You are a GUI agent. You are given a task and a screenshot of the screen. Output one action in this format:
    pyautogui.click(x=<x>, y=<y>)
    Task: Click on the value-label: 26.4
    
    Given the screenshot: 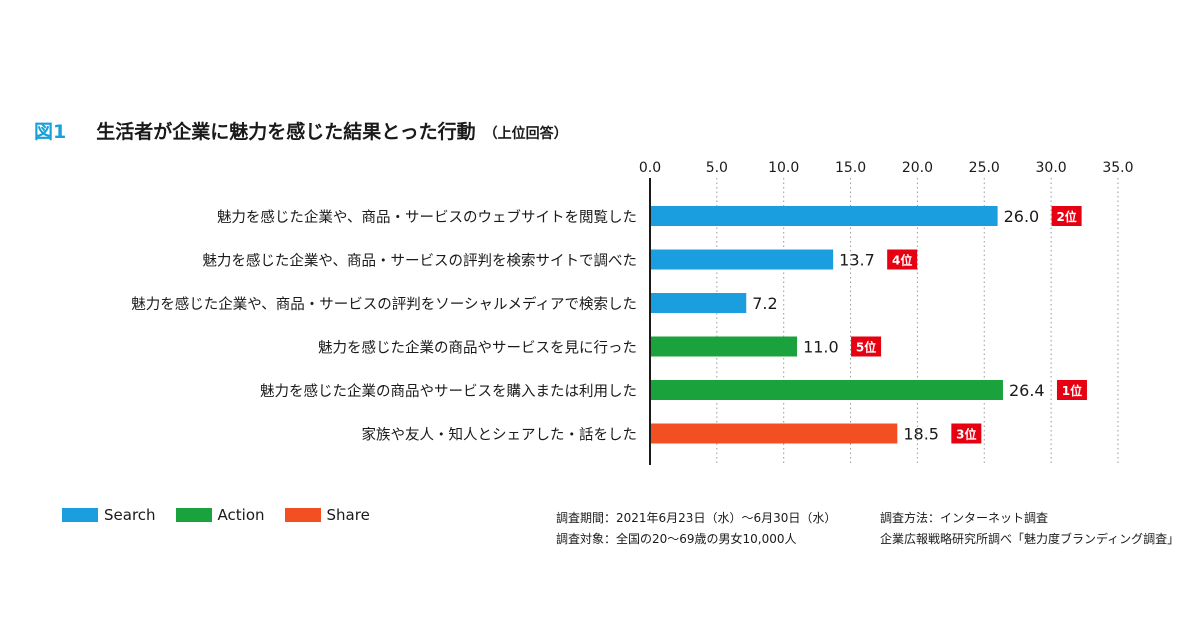 What is the action you would take?
    pyautogui.click(x=1027, y=390)
    